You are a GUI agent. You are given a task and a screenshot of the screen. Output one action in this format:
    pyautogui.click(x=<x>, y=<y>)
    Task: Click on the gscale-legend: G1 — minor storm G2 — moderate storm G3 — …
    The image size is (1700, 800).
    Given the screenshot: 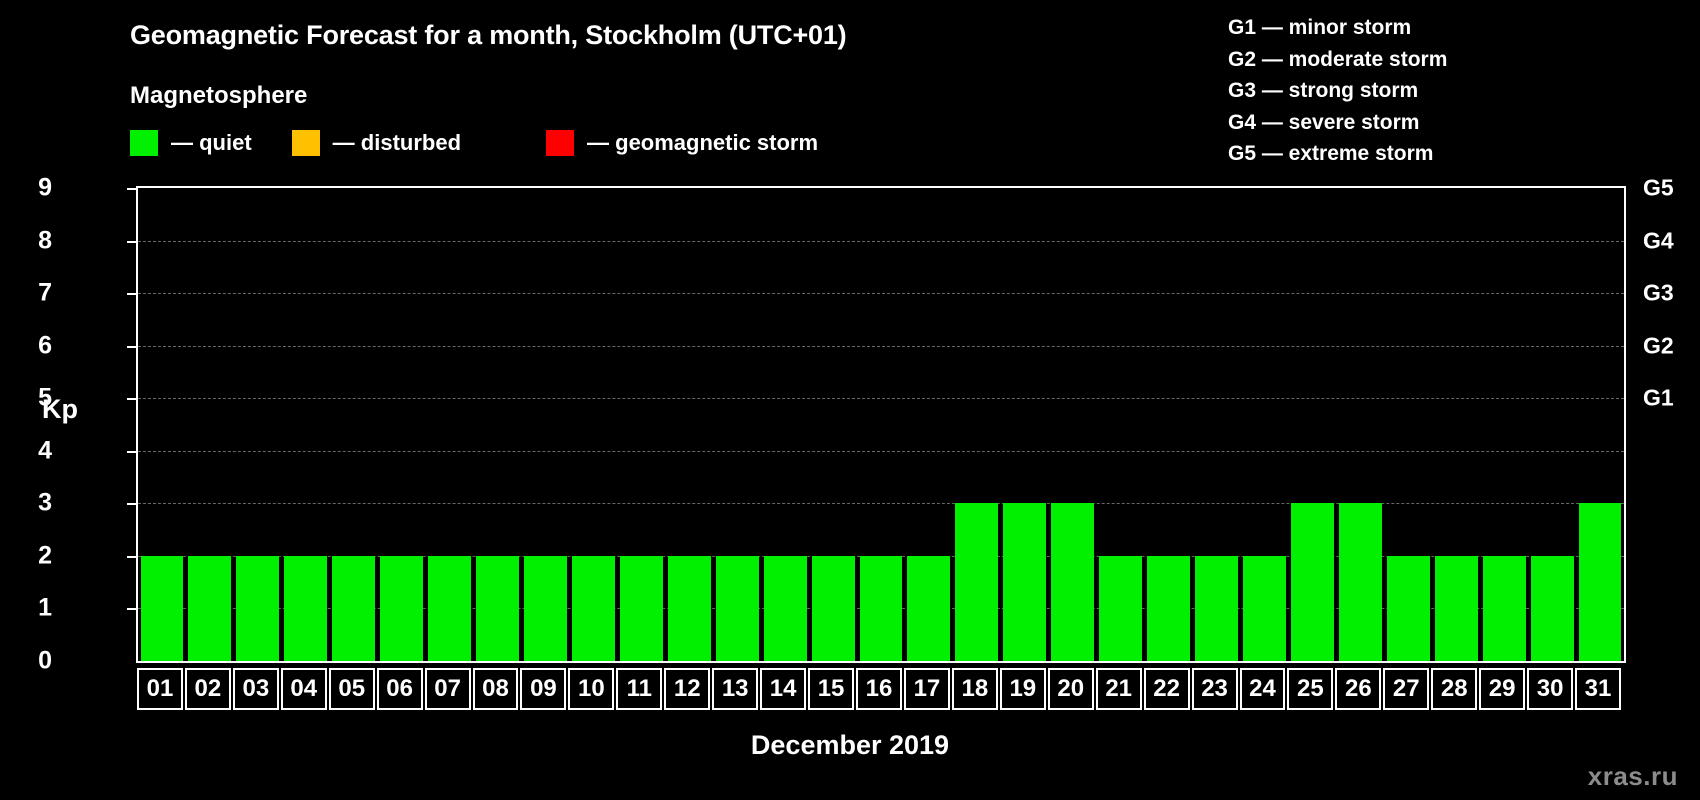 What is the action you would take?
    pyautogui.click(x=1337, y=91)
    